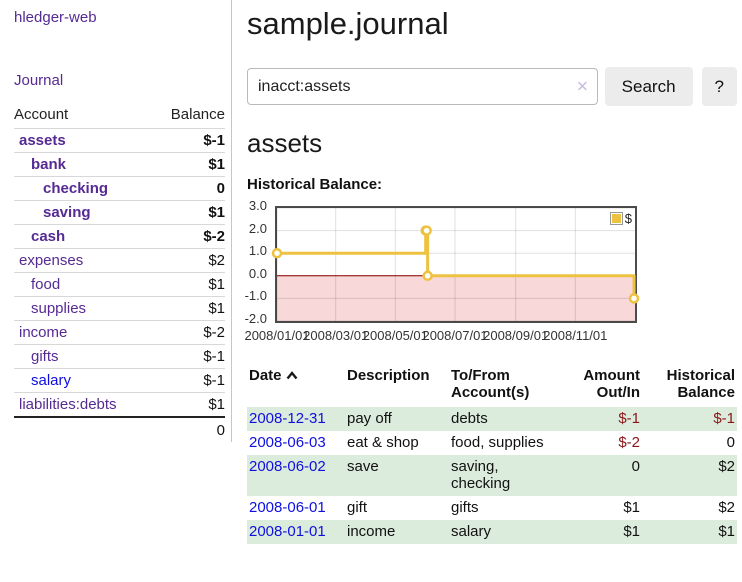  Describe the element at coordinates (76, 188) in the screenshot. I see `account-link: checking` at that location.